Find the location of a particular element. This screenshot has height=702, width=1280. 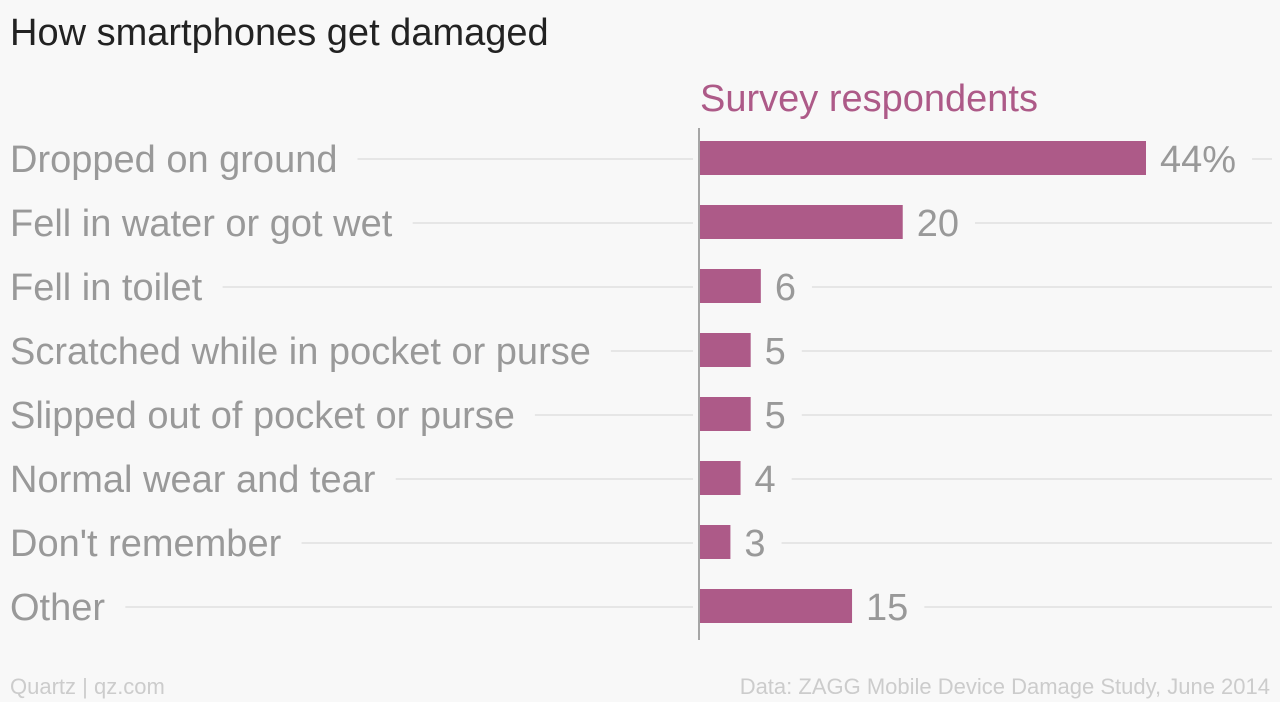

category-label: Fell in toilet is located at coordinates (106, 288).